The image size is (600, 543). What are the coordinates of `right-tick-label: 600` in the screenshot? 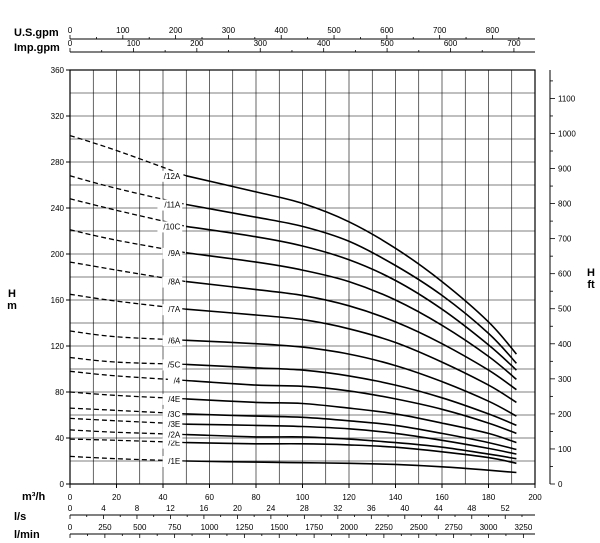 It's located at (565, 274).